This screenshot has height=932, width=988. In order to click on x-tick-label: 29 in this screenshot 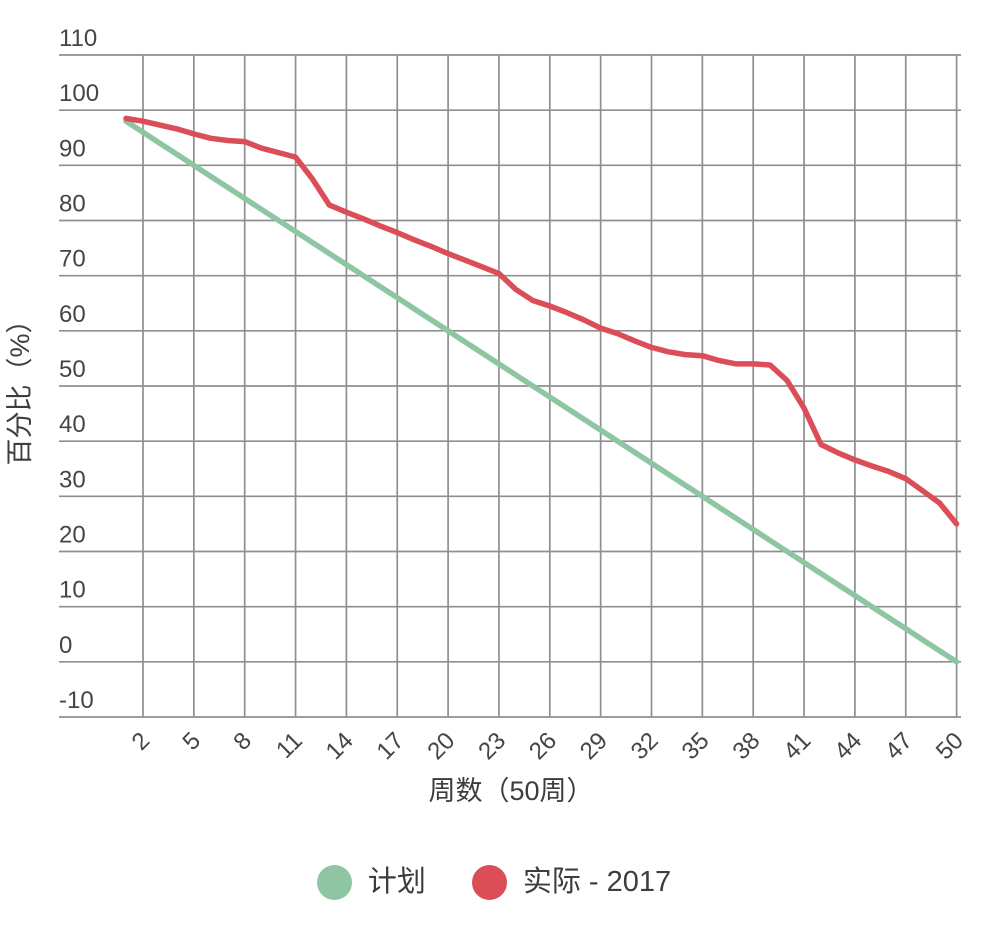, I will do `click(594, 746)`.